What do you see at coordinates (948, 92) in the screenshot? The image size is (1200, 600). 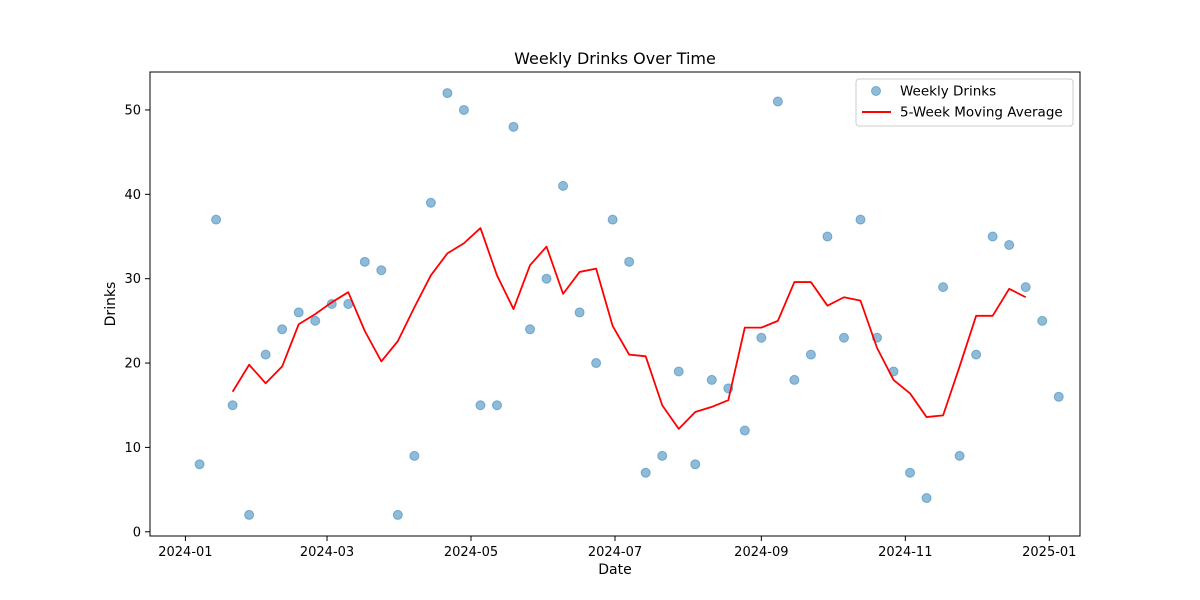 I see `legend-label-weekly-drinks: Weekly Drinks` at bounding box center [948, 92].